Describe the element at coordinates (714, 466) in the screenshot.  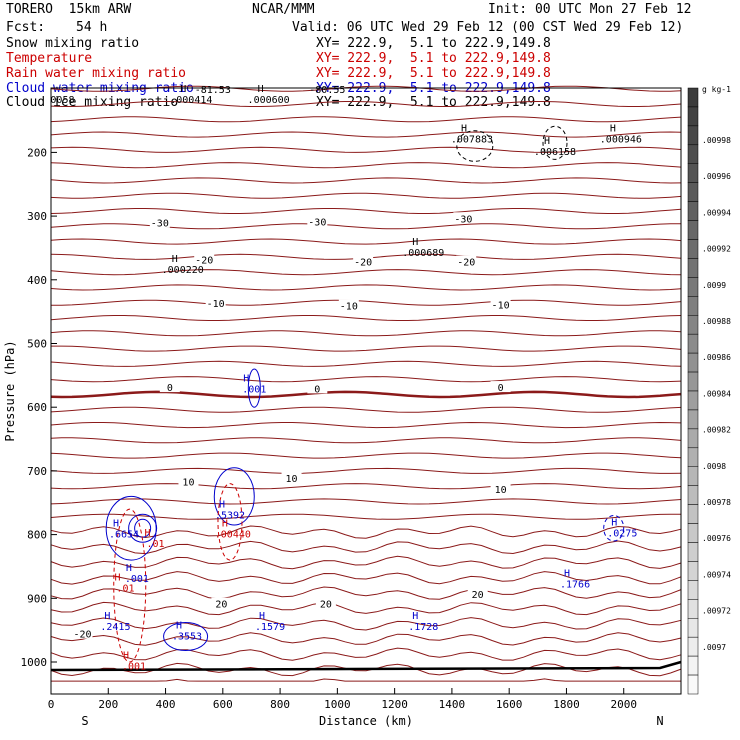
I see `colorbar-tick-label: .0098` at that location.